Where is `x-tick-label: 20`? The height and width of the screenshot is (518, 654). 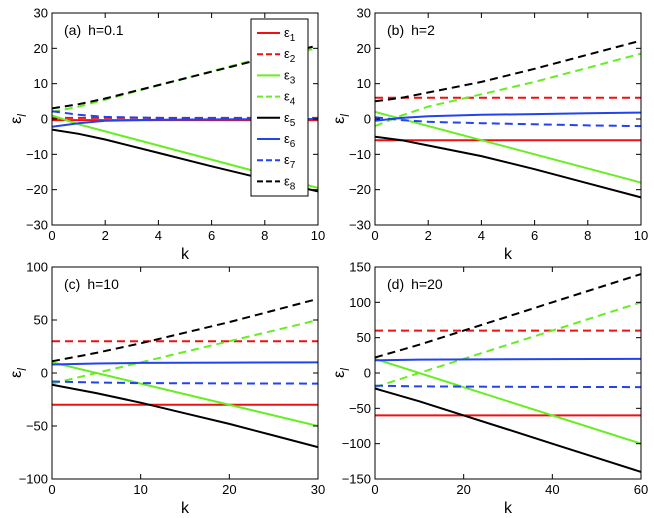 x-tick-label: 20 is located at coordinates (229, 489).